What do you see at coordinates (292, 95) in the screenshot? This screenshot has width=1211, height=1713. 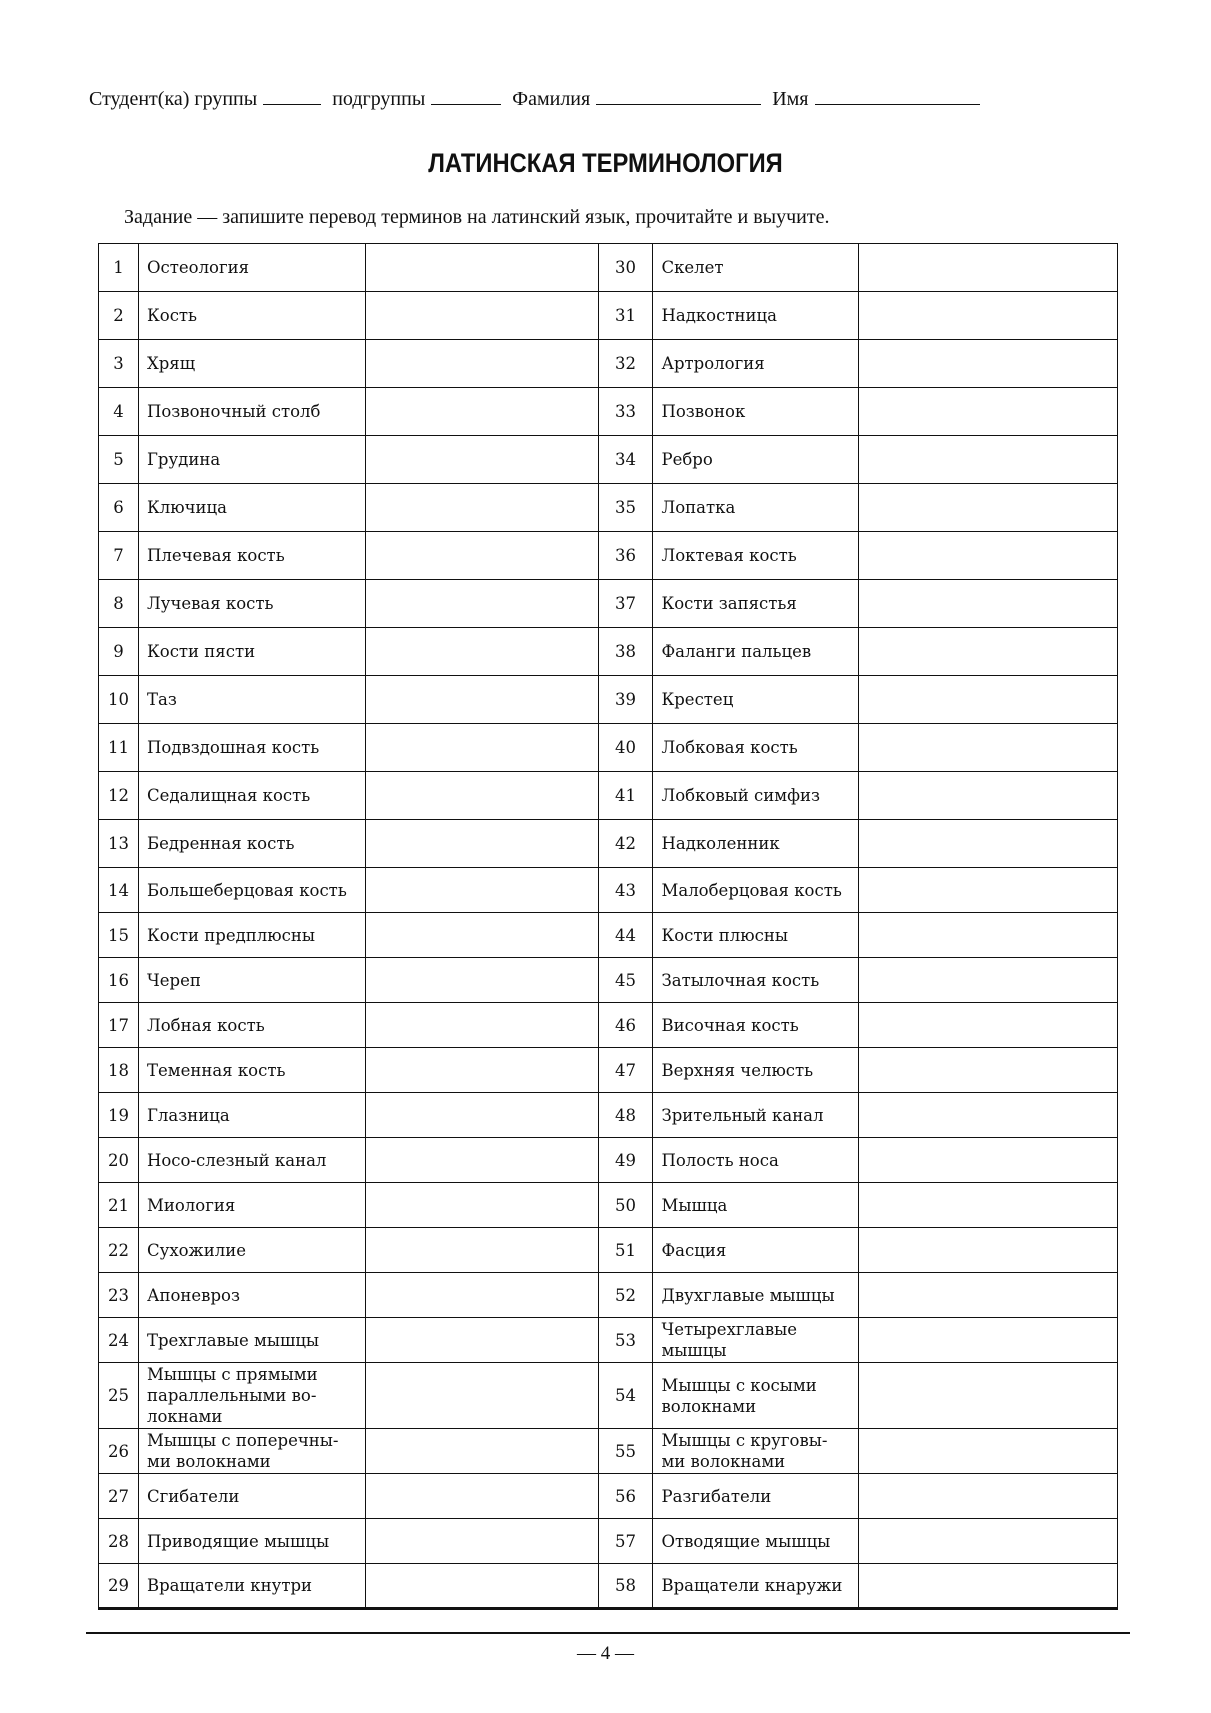 I see `group-field` at bounding box center [292, 95].